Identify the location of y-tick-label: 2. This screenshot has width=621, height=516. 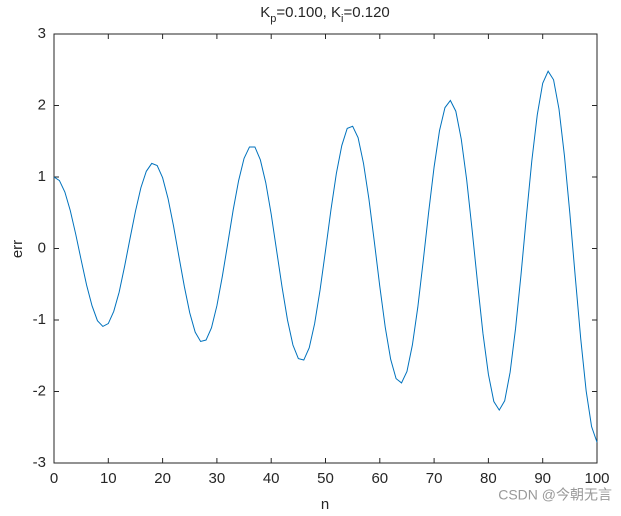
(42, 104).